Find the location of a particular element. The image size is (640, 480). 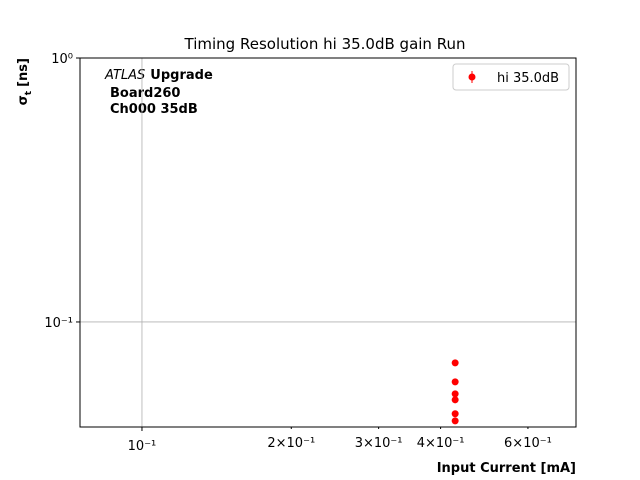

y-tick-label: 10⁰ is located at coordinates (62, 59).